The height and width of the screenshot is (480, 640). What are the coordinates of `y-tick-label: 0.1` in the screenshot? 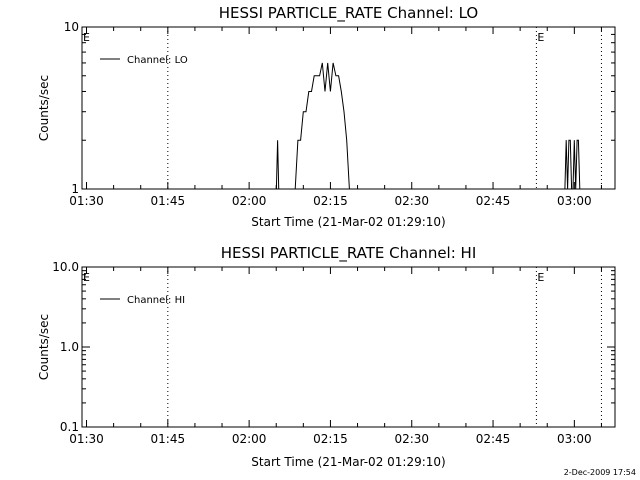 It's located at (69, 427).